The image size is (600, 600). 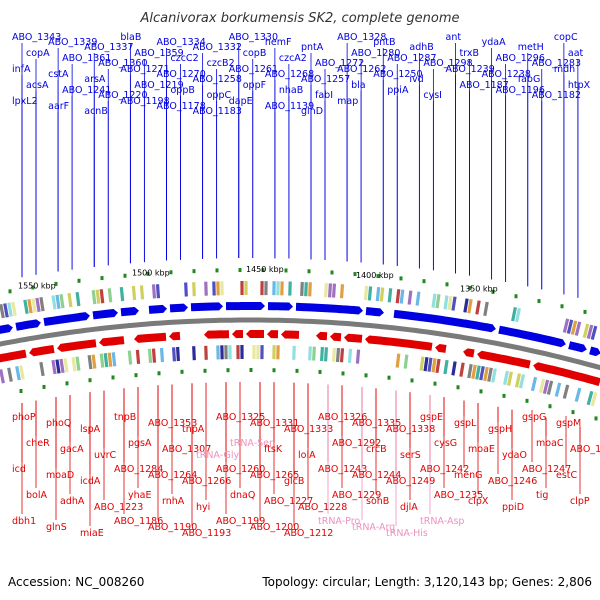 I want to click on gene-label: czcA2, so click(x=293, y=58).